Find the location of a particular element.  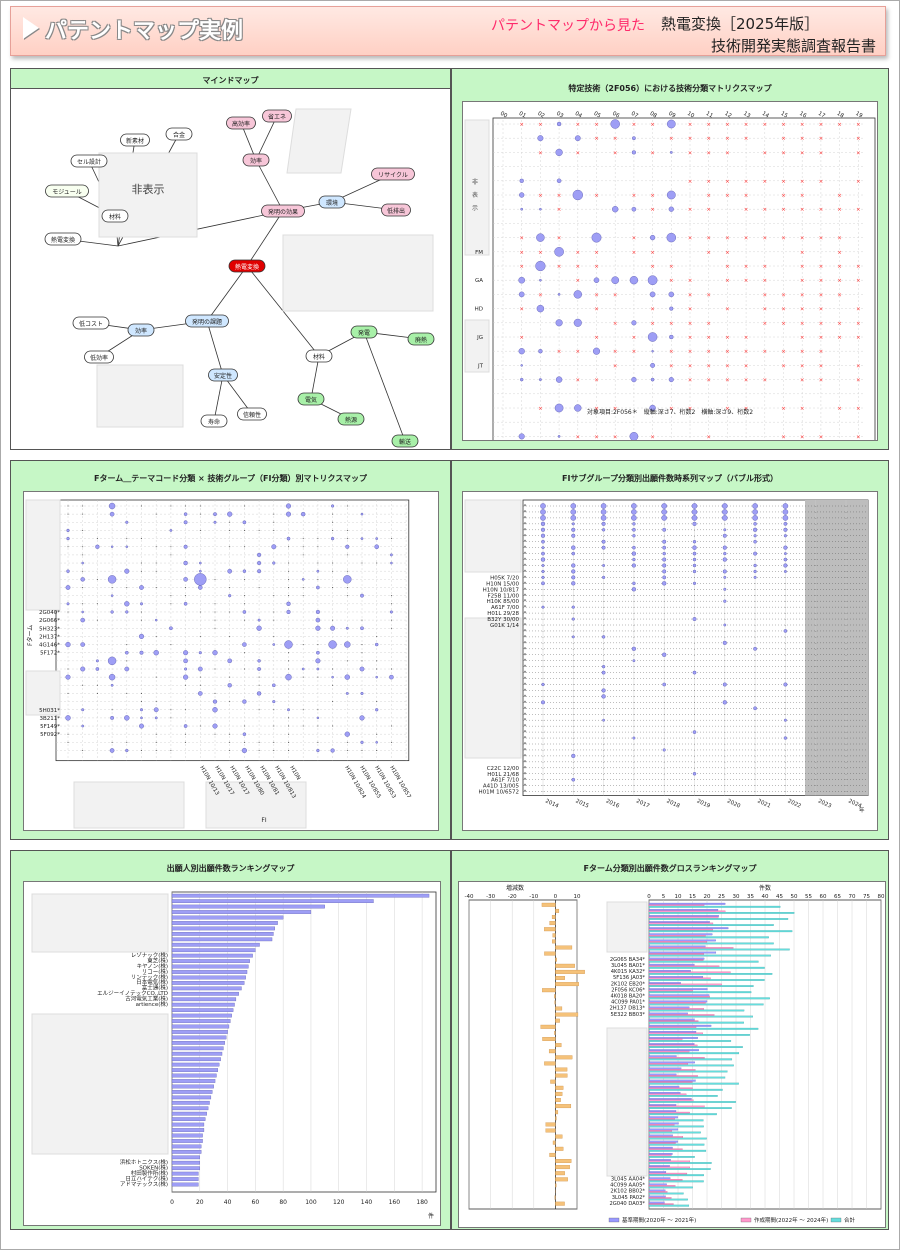

bubble-ts-row-label: A61F 7/10 is located at coordinates (505, 781).